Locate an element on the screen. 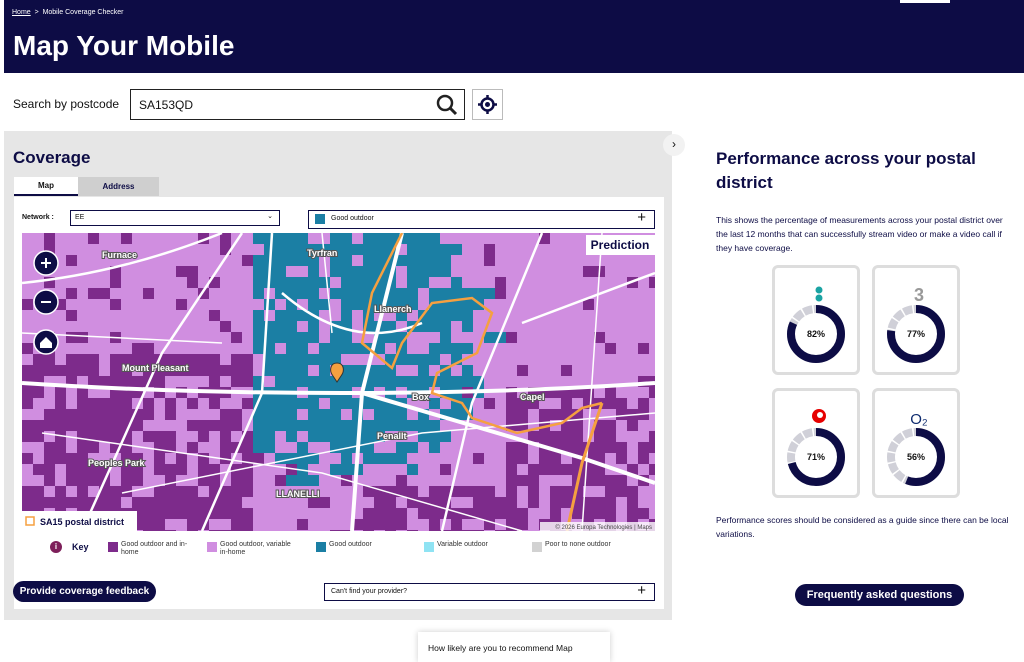  tab-map: Map is located at coordinates (46, 186).